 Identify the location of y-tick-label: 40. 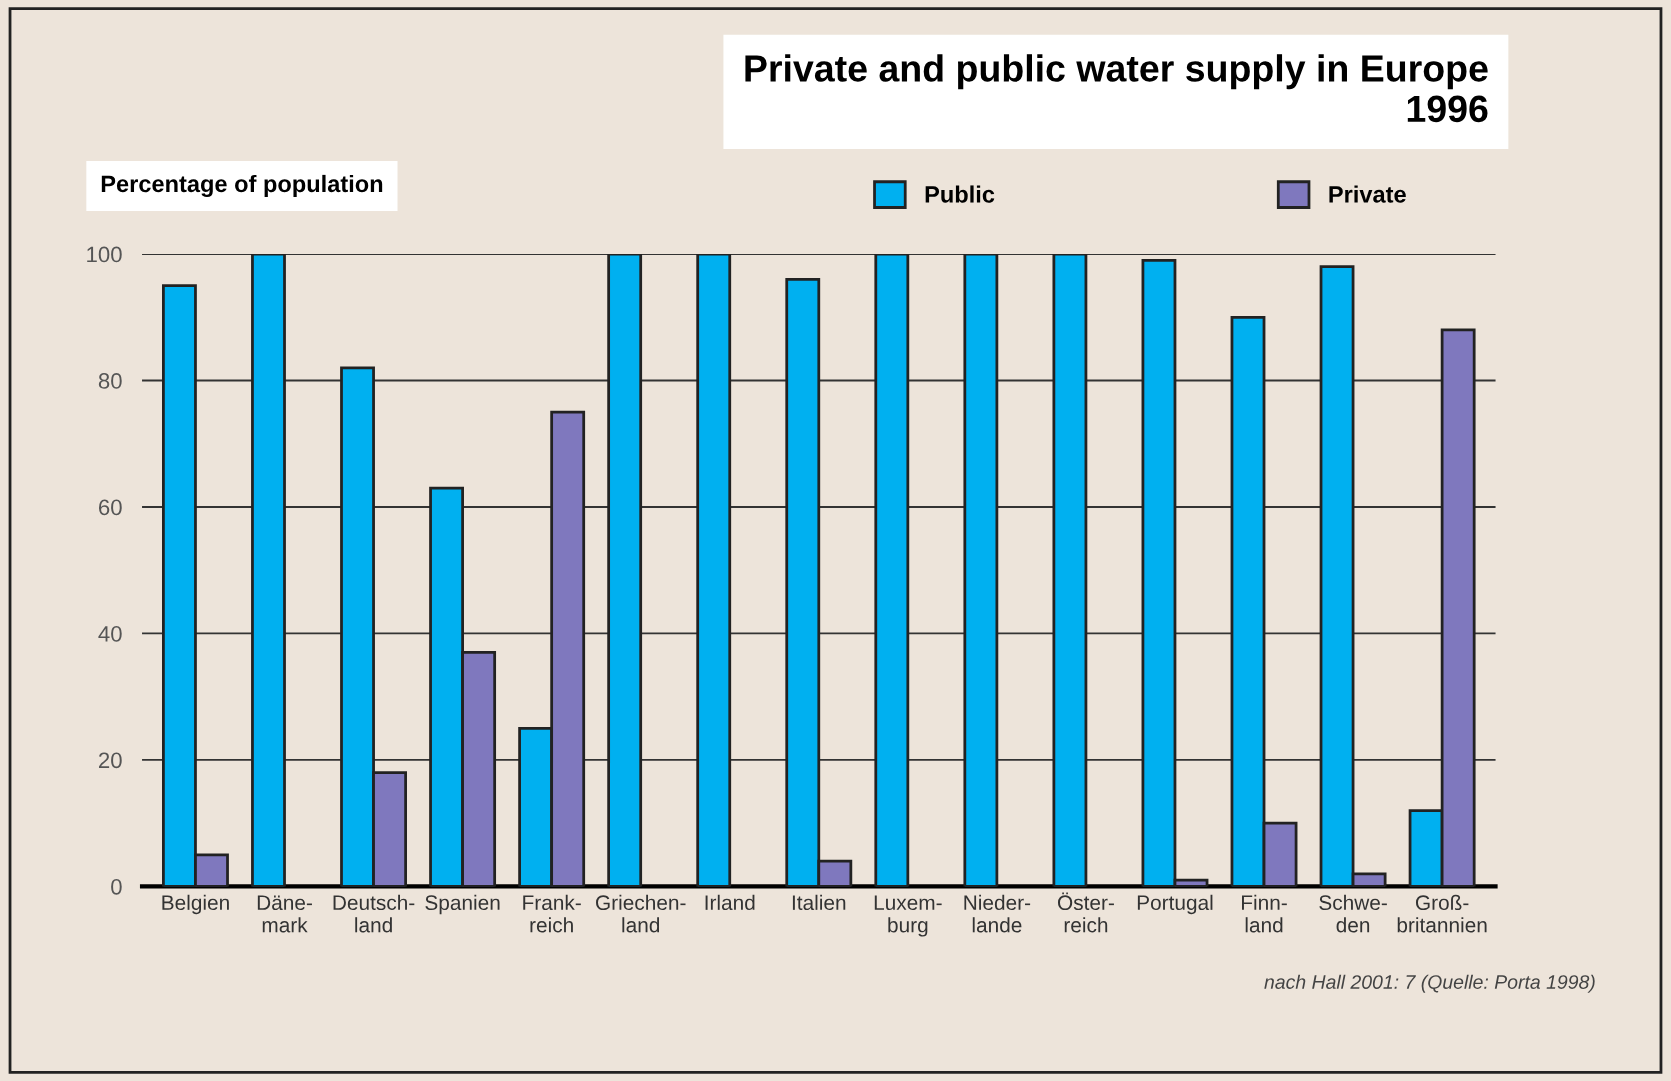
(110, 634).